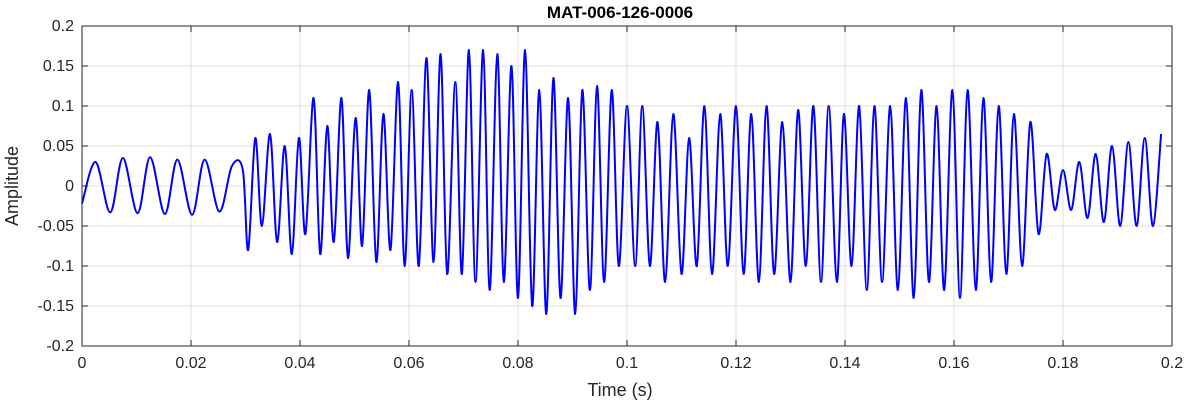 Image resolution: width=1188 pixels, height=404 pixels. What do you see at coordinates (517, 363) in the screenshot?
I see `x-tick-label: 0.08` at bounding box center [517, 363].